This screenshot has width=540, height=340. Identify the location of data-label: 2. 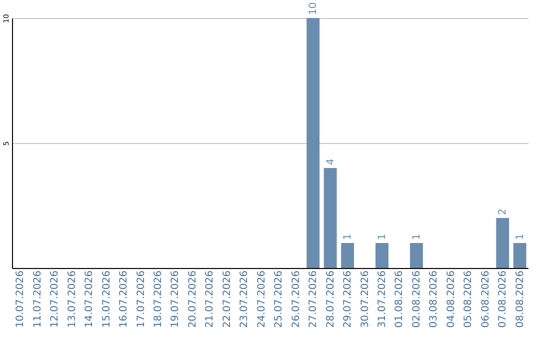
(503, 211).